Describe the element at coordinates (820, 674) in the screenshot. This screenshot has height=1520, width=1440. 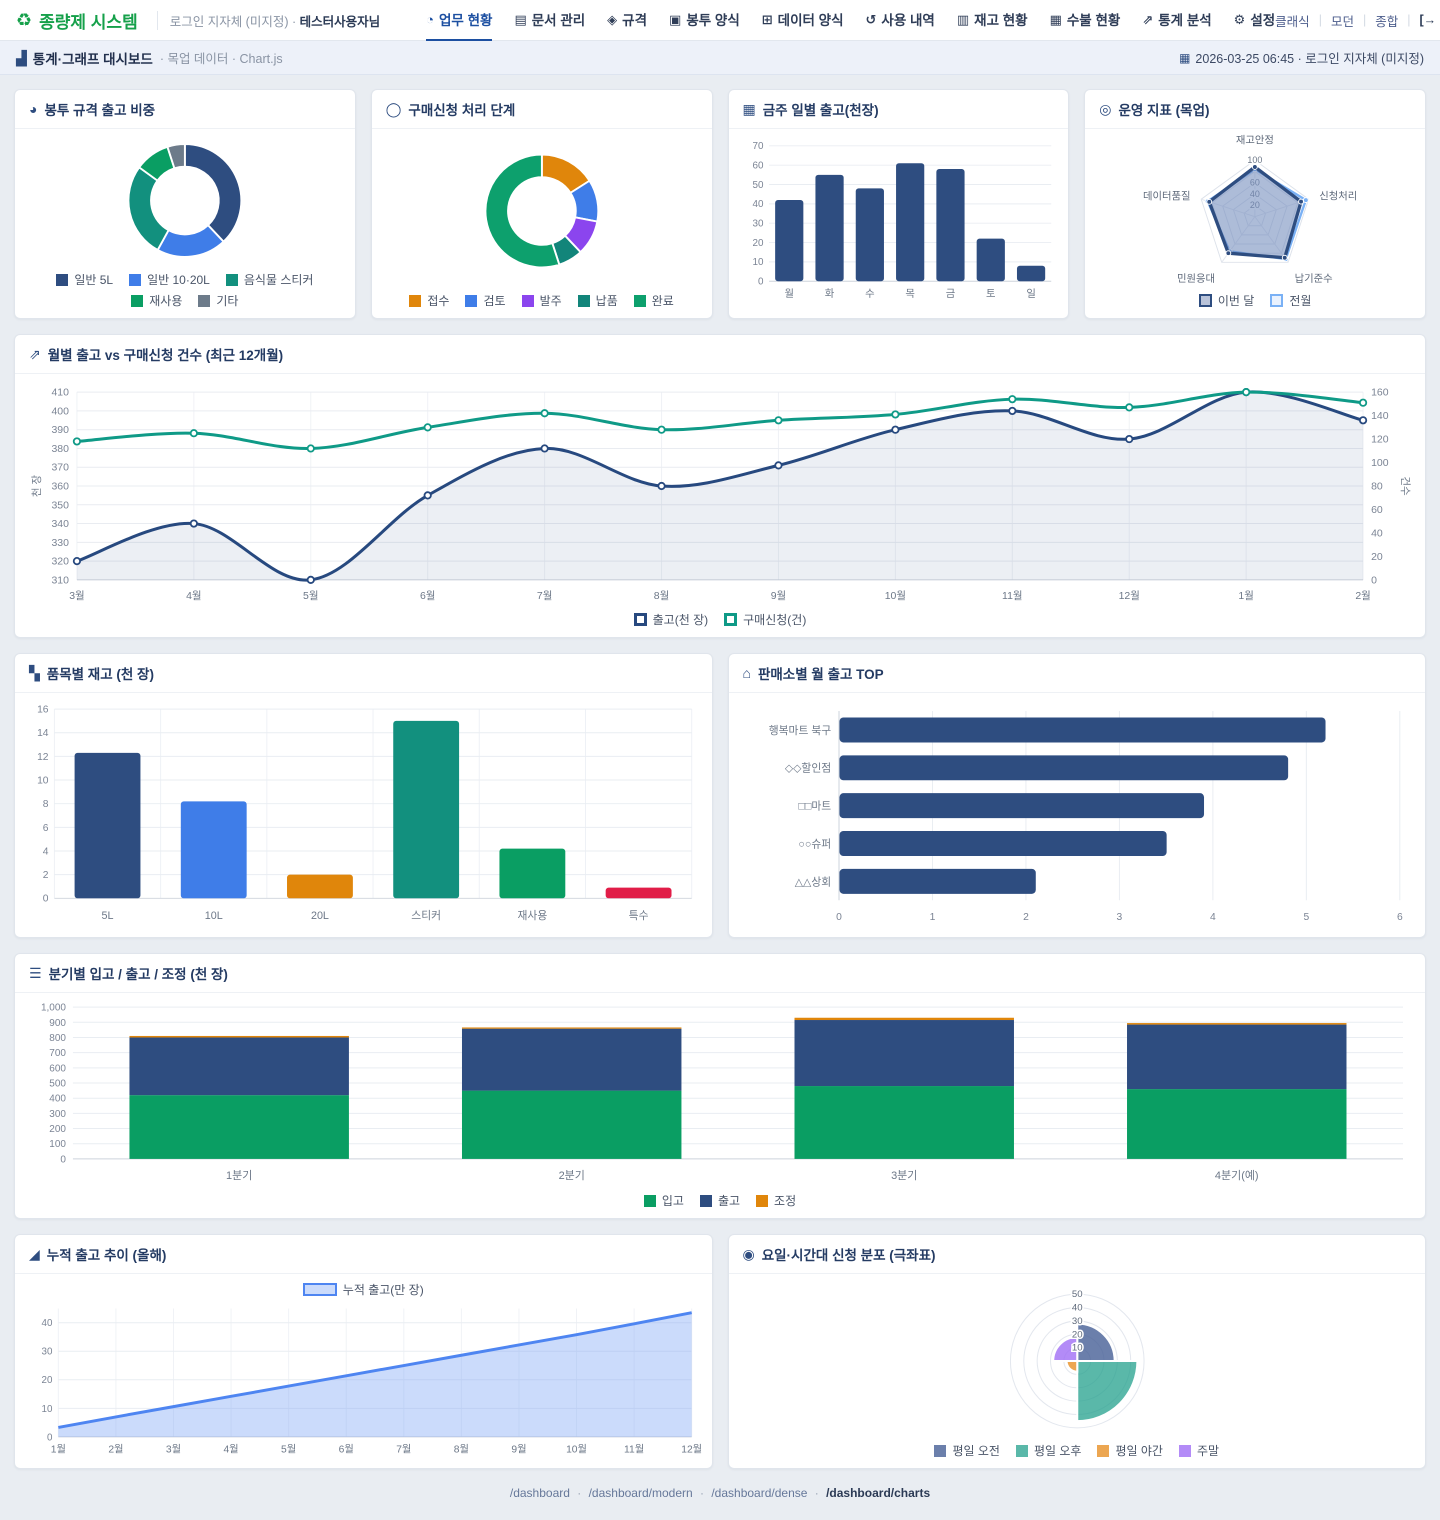
I see `card-title: 판매소별 월 출고 TOP` at that location.